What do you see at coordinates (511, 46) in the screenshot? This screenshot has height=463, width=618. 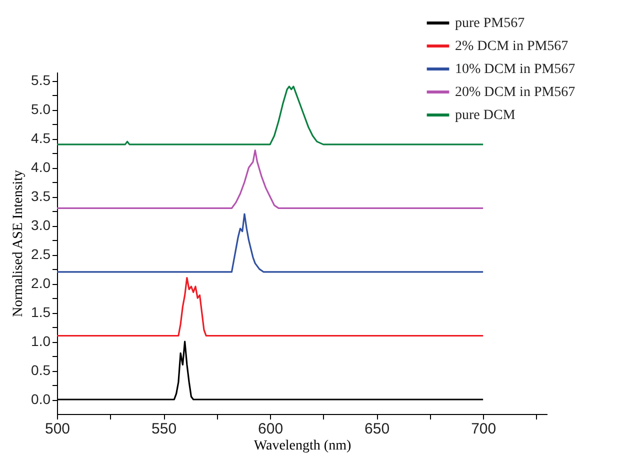 I see `legend-label: 2% DCM in PM567` at bounding box center [511, 46].